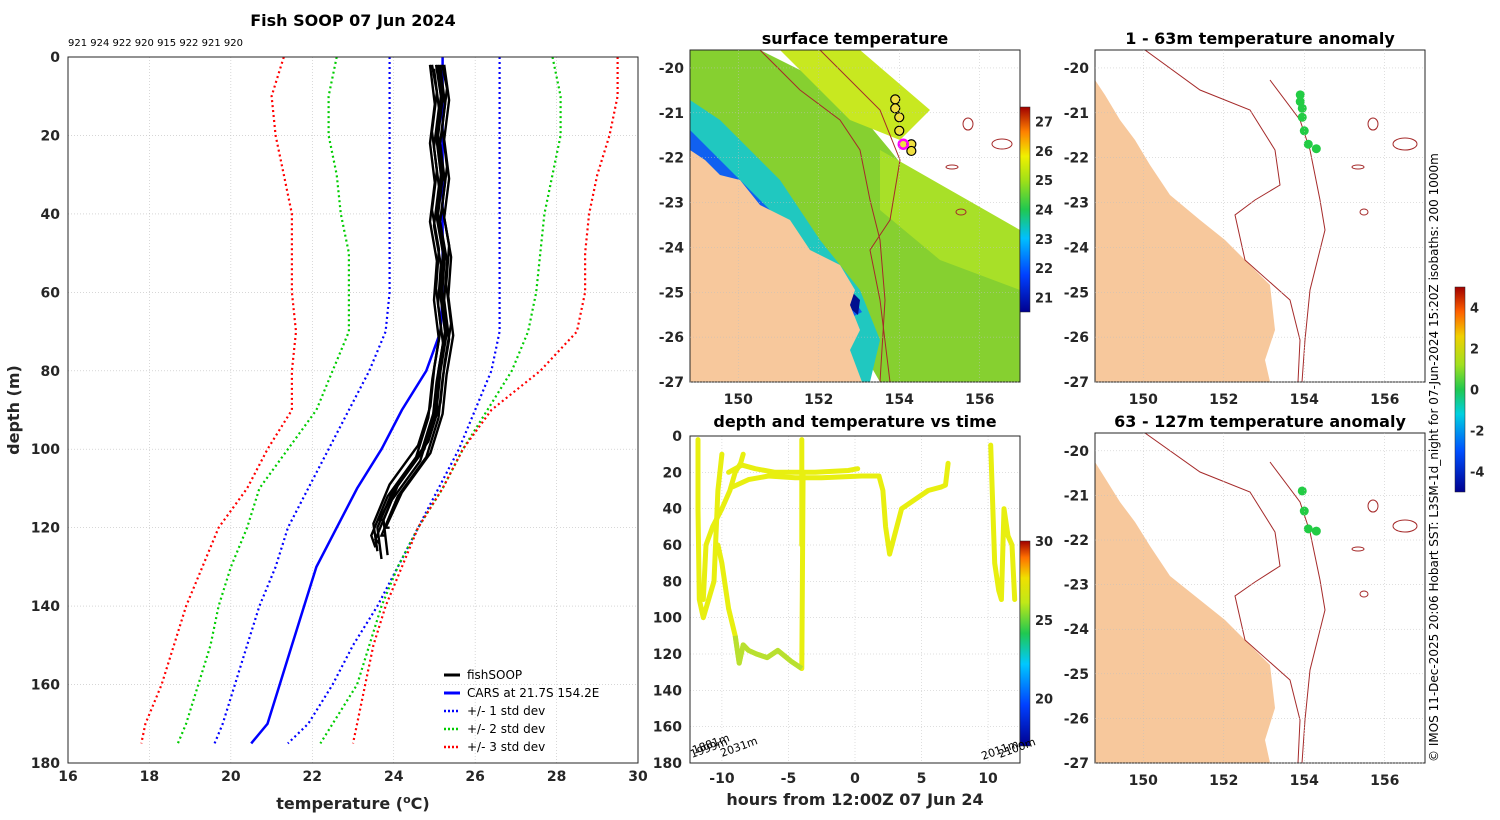 The height and width of the screenshot is (820, 1500). Describe the element at coordinates (1384, 781) in the screenshot. I see `anom2-xtick-156: 156` at that location.